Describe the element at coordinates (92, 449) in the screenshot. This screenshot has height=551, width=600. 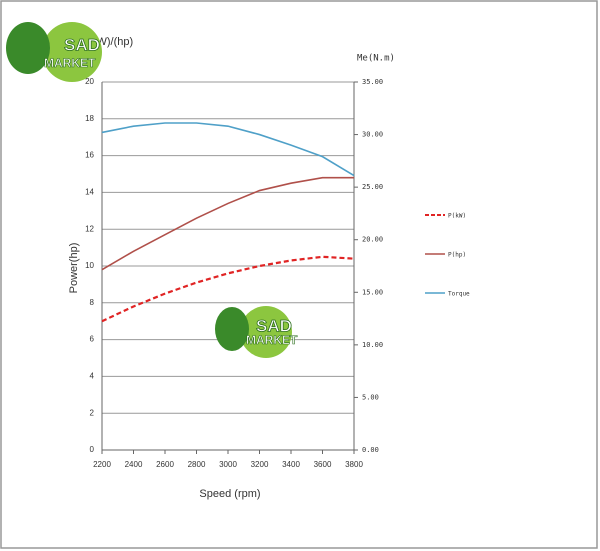
I see `y-tick-label: 0` at that location.